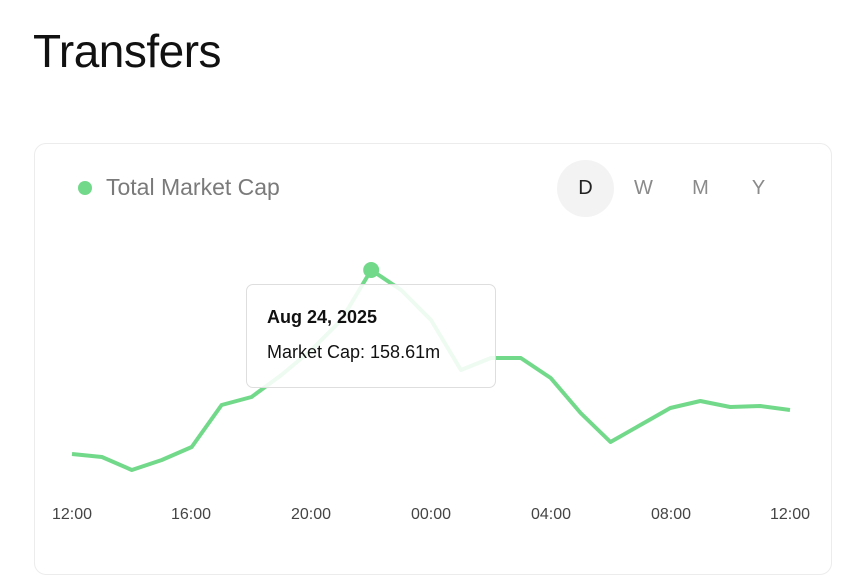 The height and width of the screenshot is (575, 844). I want to click on legend-dot-icon, so click(85, 187).